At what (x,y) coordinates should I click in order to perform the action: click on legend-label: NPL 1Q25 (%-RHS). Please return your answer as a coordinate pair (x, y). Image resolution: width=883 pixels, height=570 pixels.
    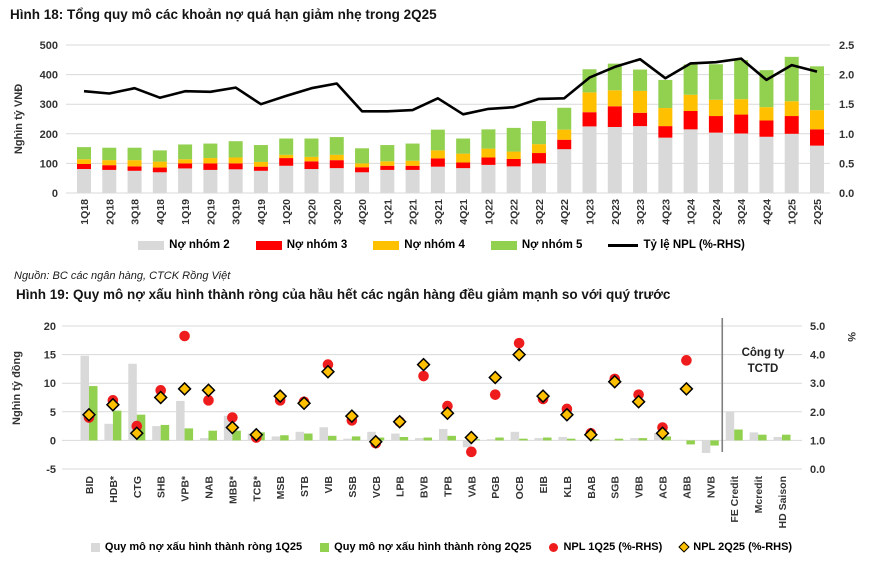
    Looking at the image, I should click on (613, 547).